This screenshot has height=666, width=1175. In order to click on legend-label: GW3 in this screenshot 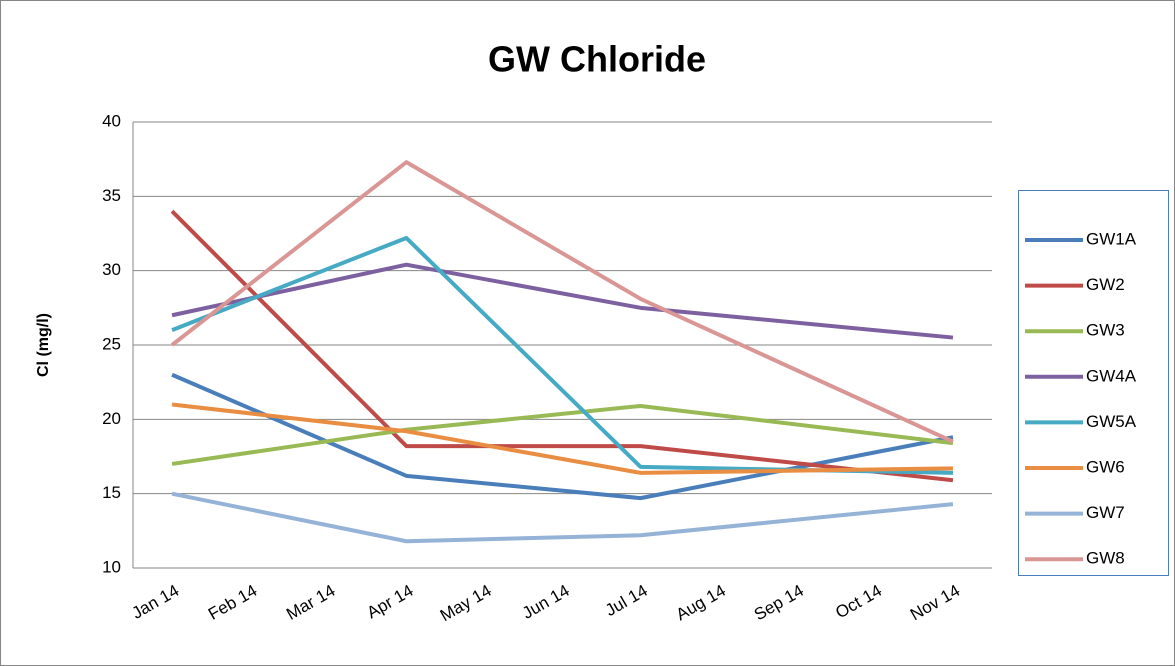, I will do `click(1105, 330)`.